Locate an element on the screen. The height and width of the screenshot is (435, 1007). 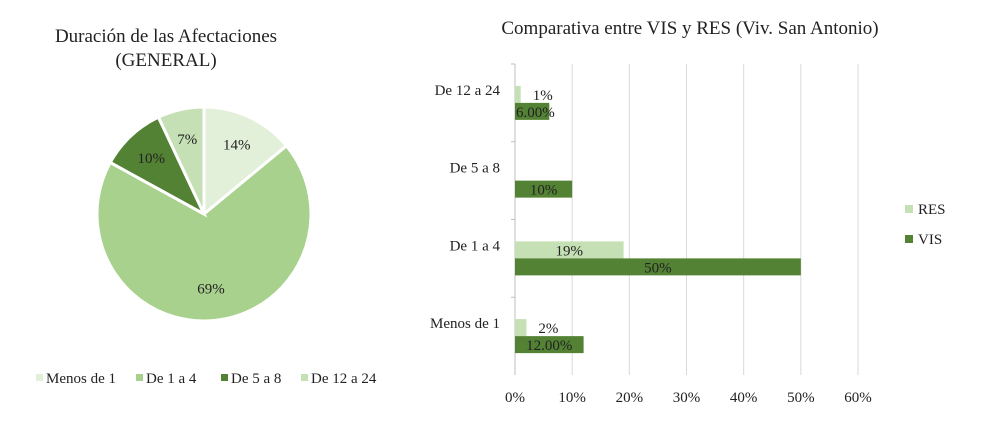
data-label-vis-de-1-a-4: 50% is located at coordinates (658, 268).